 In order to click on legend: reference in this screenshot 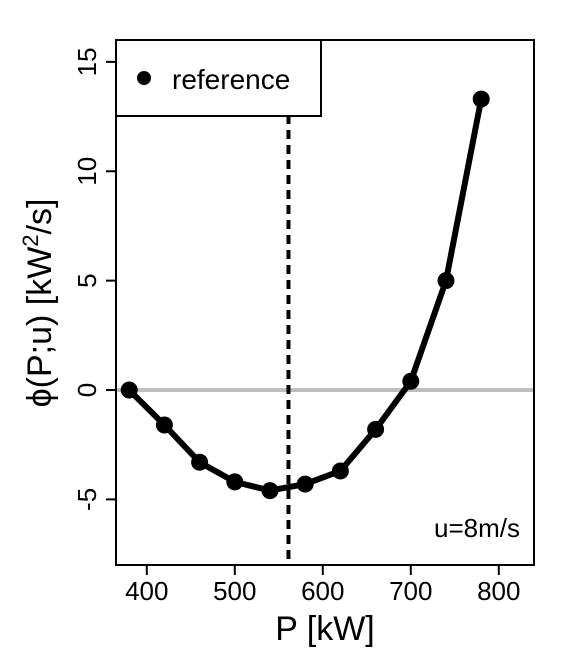, I will do `click(218, 78)`.